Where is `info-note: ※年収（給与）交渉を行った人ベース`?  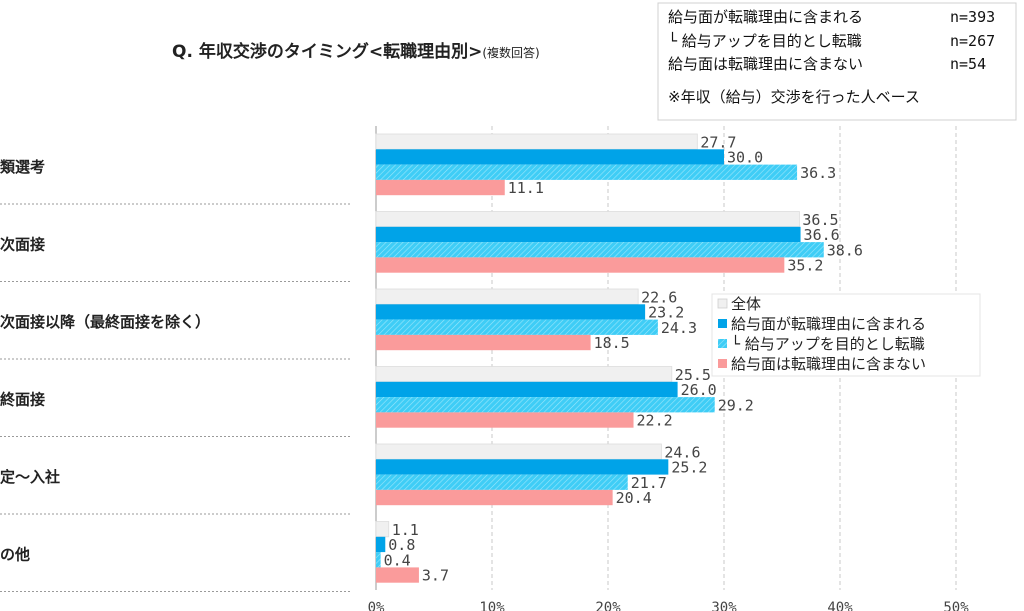
info-note: ※年収（給与）交渉を行った人ベース is located at coordinates (794, 97).